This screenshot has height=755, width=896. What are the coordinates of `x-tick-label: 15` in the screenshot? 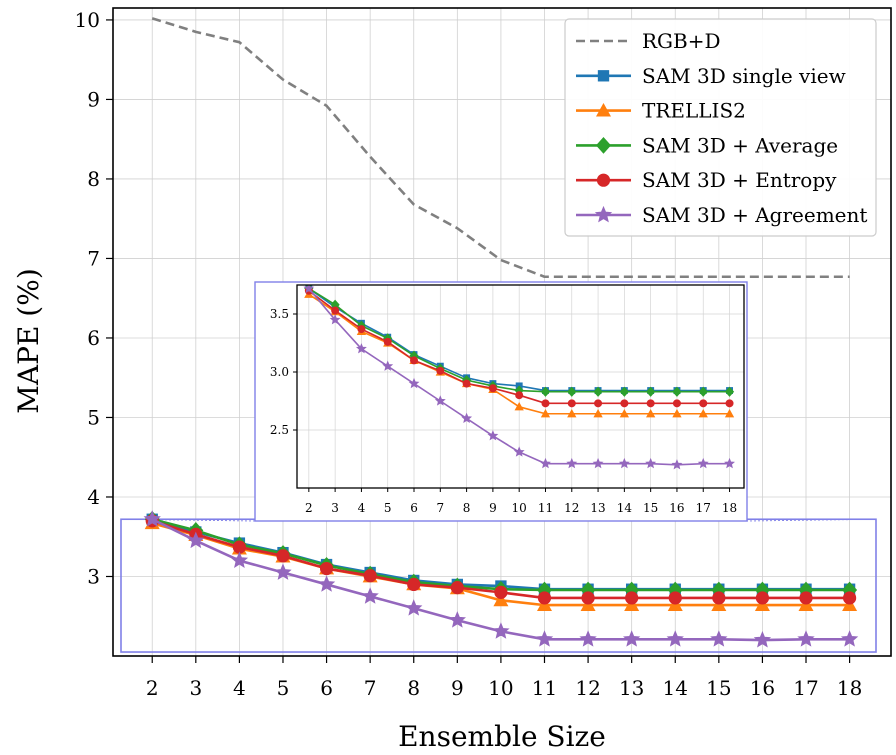 It's located at (718, 688).